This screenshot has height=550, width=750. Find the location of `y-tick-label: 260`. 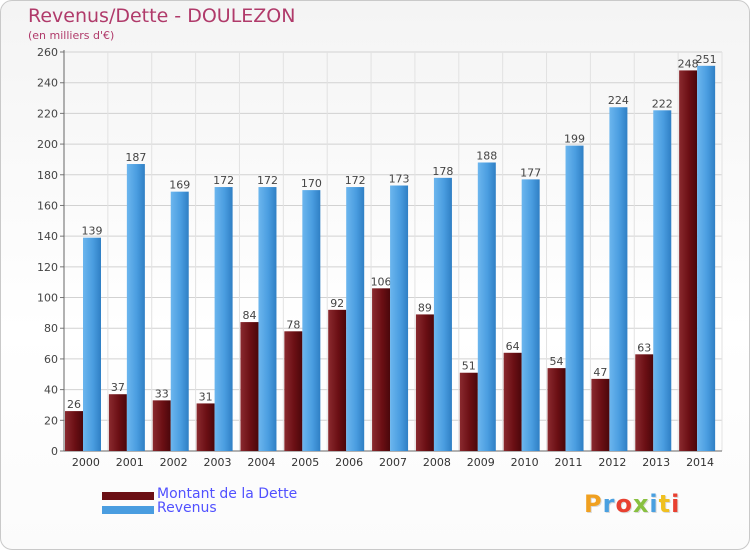

y-tick-label: 260 is located at coordinates (47, 52).